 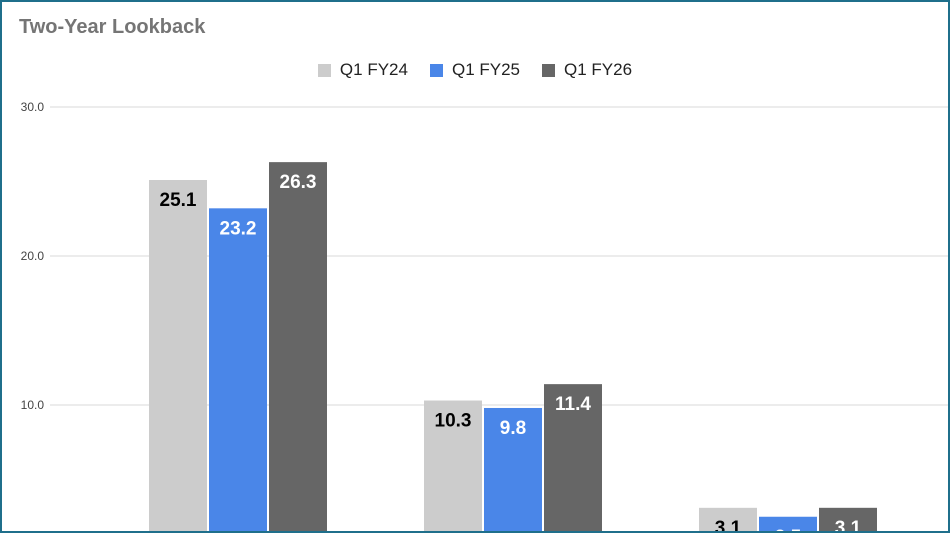 What do you see at coordinates (486, 69) in the screenshot?
I see `legend-label-q1-fy25: Q1 FY25` at bounding box center [486, 69].